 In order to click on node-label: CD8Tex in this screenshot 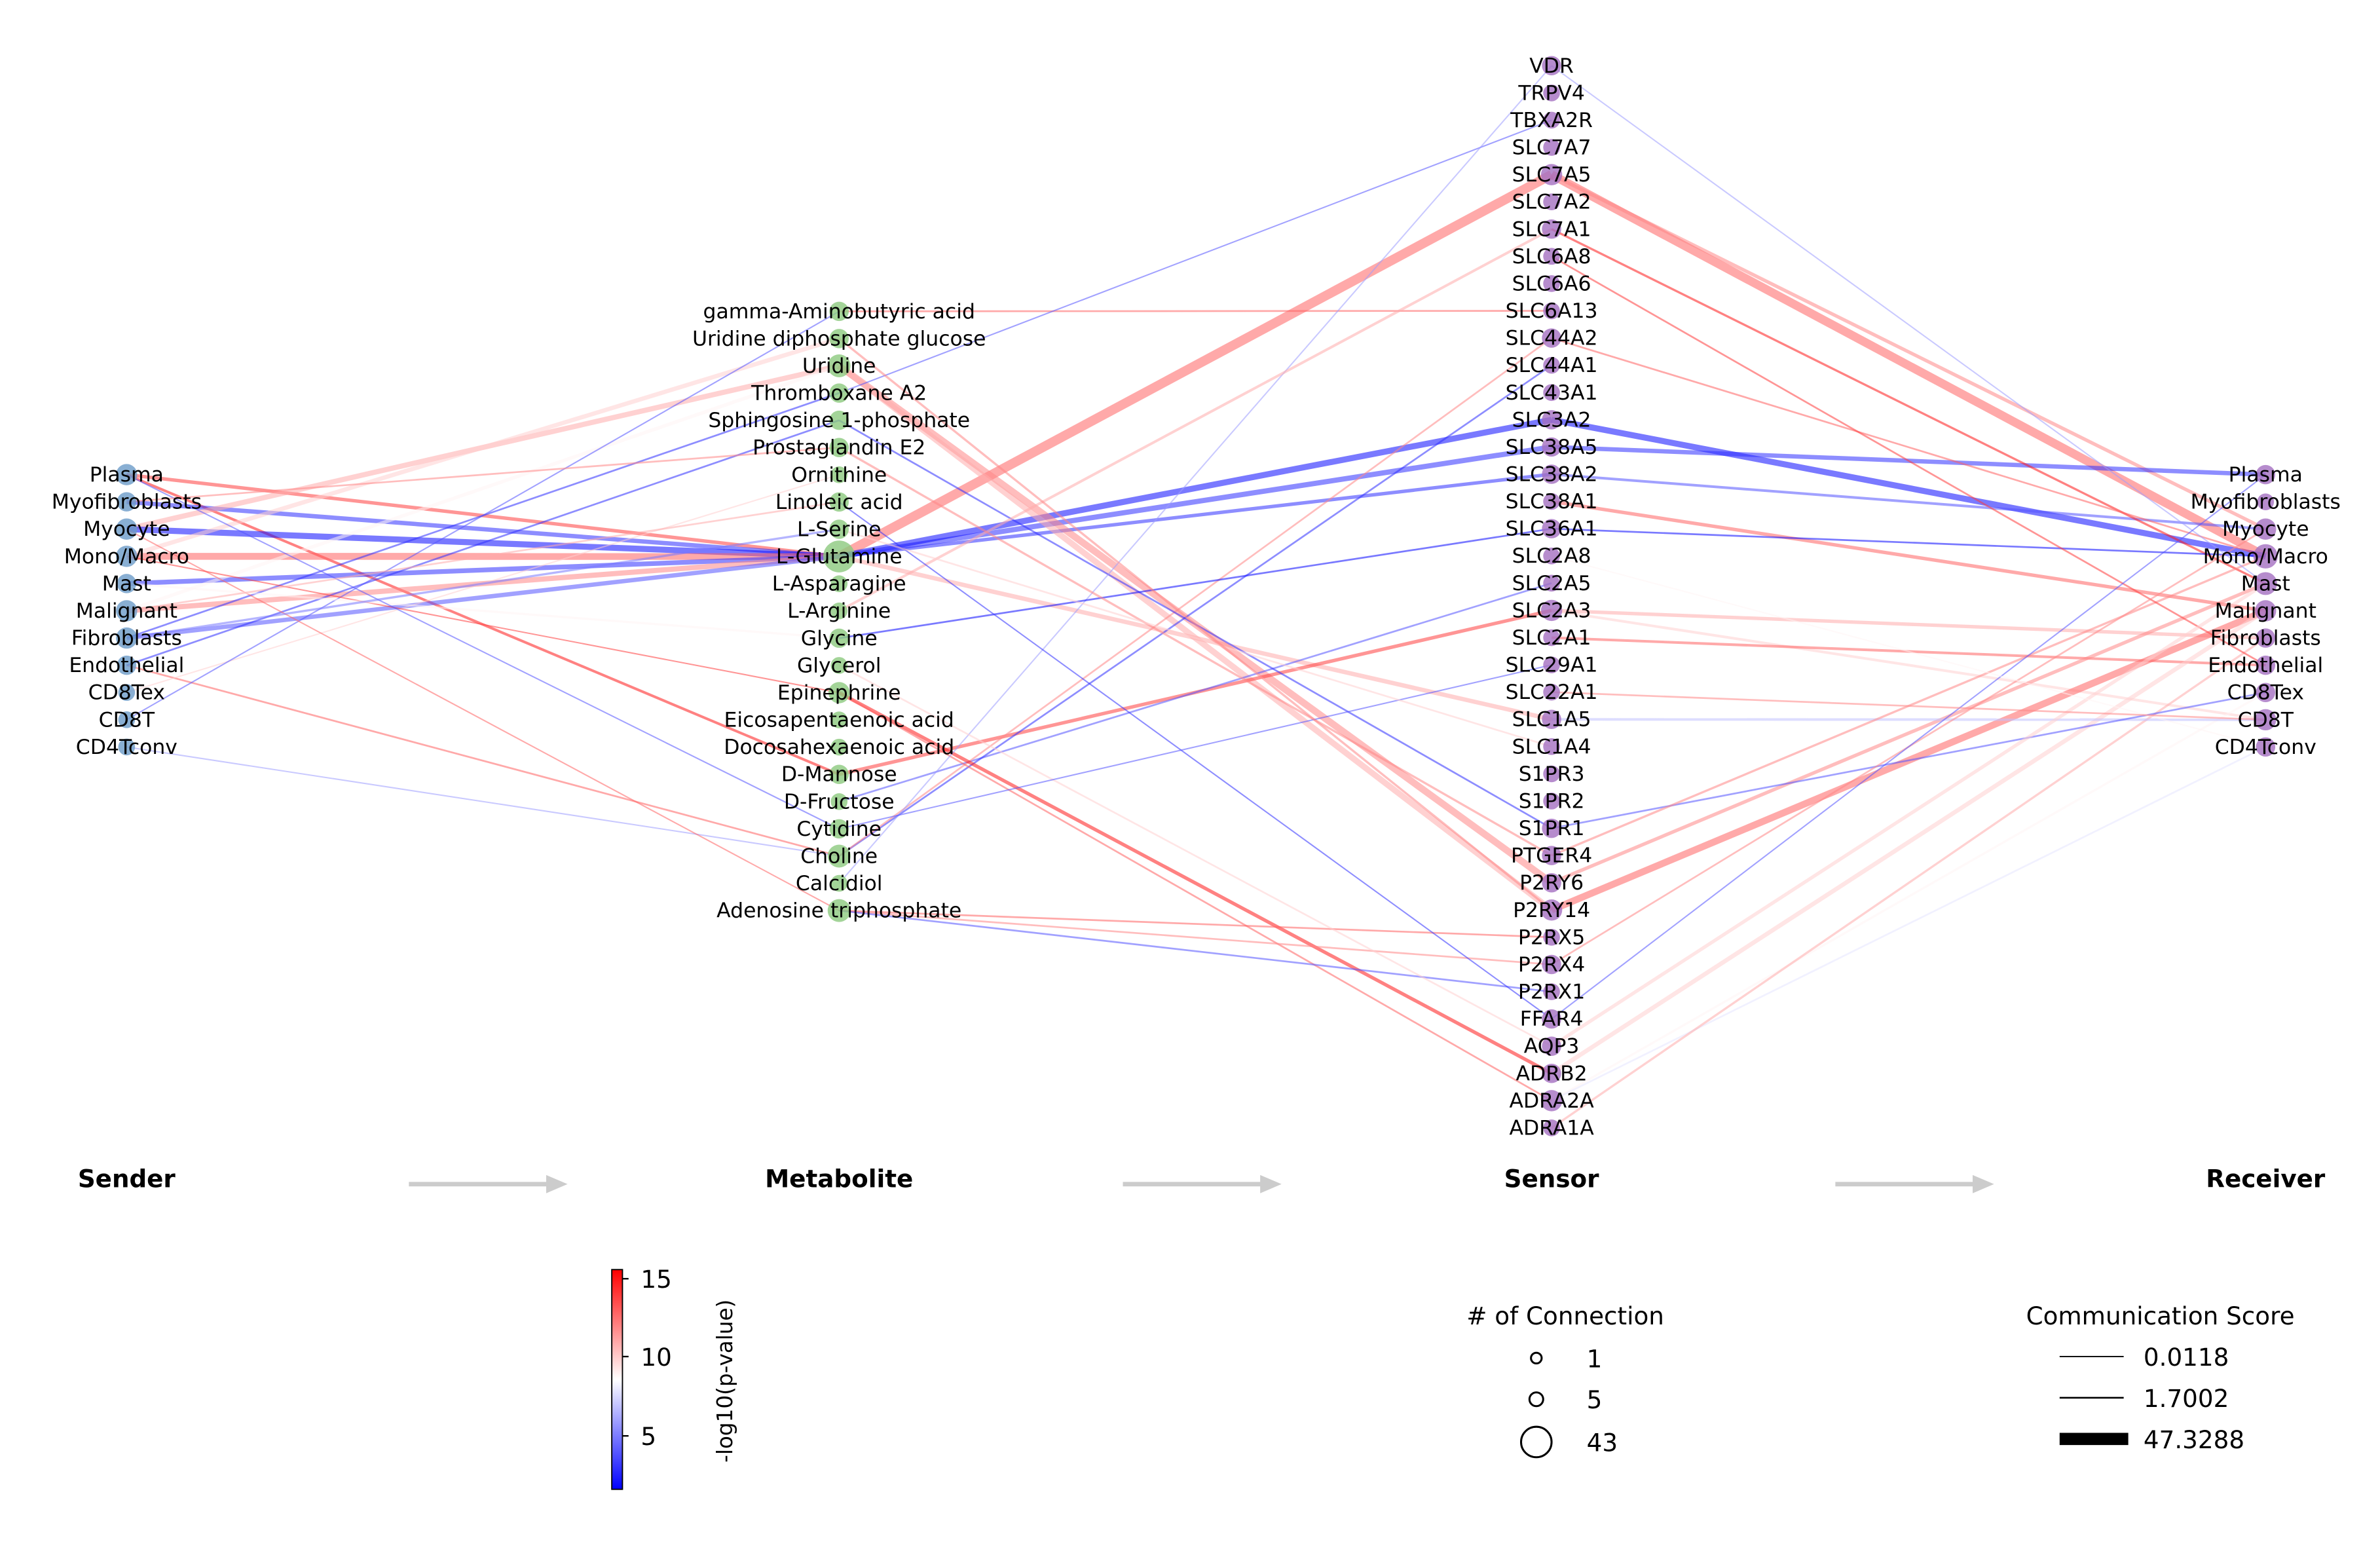, I will do `click(2265, 693)`.